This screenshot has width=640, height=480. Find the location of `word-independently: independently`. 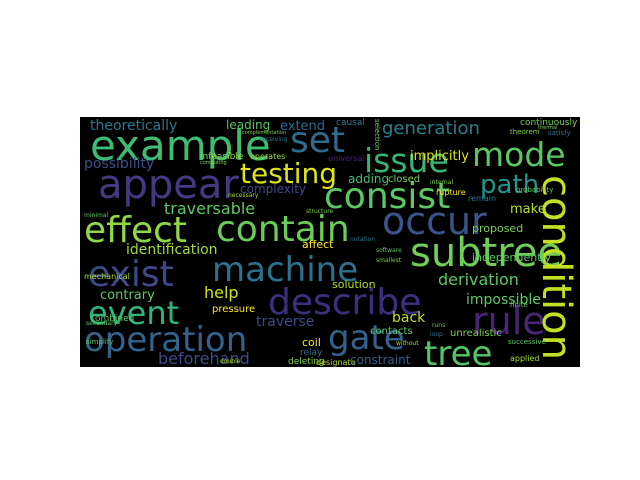

word-independently: independently is located at coordinates (512, 257).